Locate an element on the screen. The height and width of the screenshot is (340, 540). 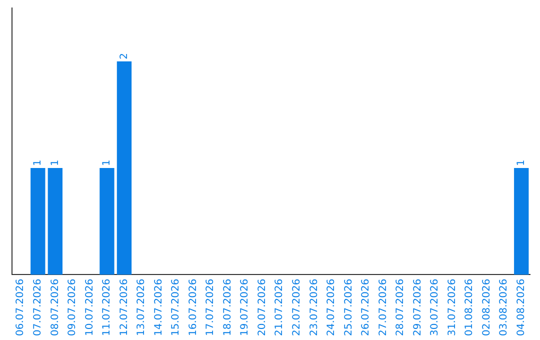
x-tick-label: 26.07.2026 is located at coordinates (366, 307).